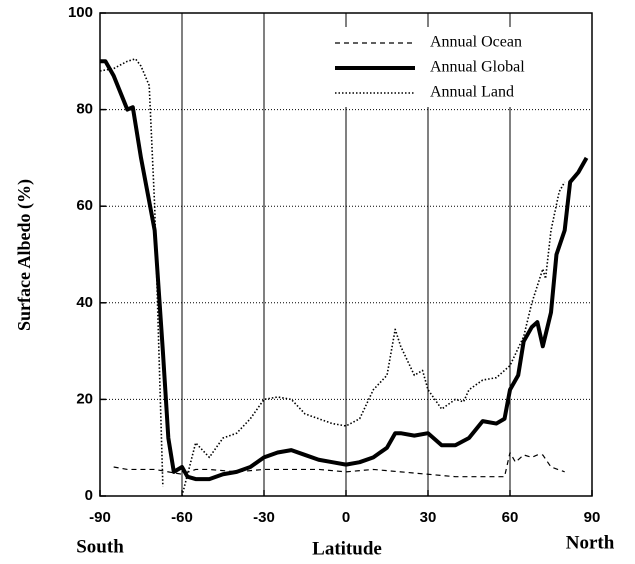 This screenshot has width=635, height=564. Describe the element at coordinates (182, 517) in the screenshot. I see `x-tick-label: -60` at that location.